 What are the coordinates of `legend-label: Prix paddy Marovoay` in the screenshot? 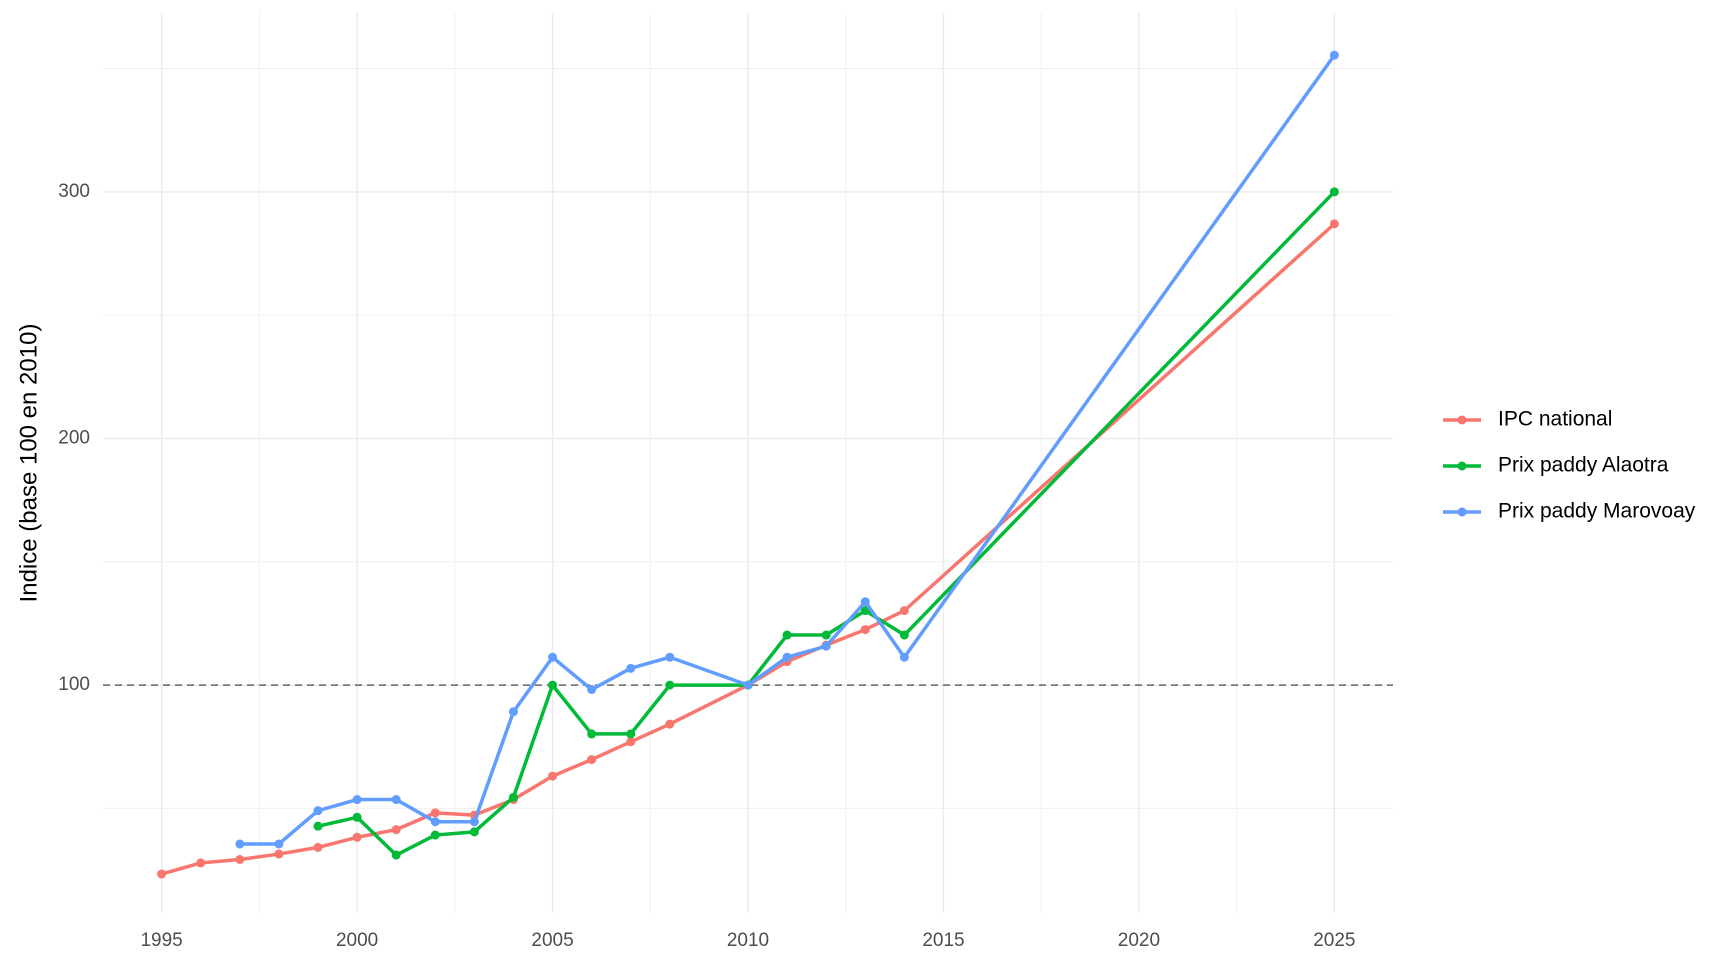 It's located at (1597, 511).